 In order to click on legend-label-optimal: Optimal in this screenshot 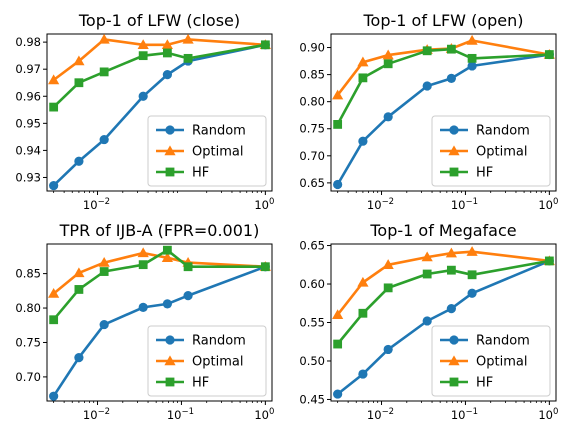, I will do `click(501, 152)`.